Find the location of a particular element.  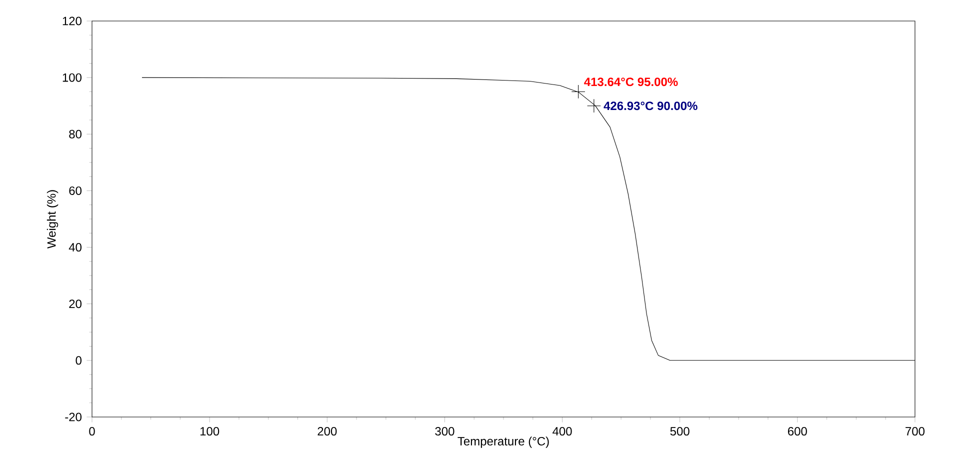

y-tick-label: 60 is located at coordinates (75, 190).